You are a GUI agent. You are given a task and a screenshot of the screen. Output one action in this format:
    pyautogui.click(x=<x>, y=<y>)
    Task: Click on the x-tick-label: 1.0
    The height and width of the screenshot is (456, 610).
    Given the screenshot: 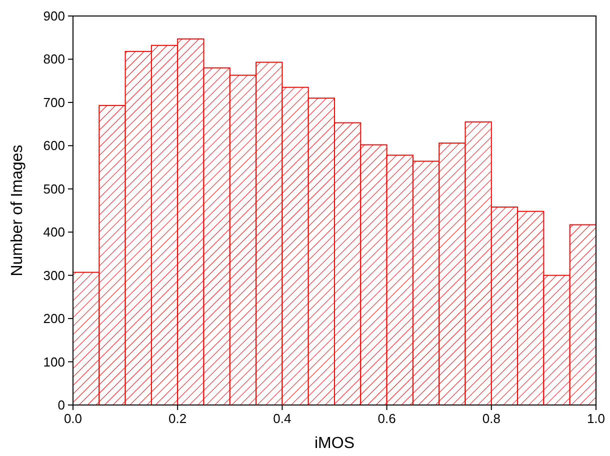 What is the action you would take?
    pyautogui.click(x=596, y=418)
    